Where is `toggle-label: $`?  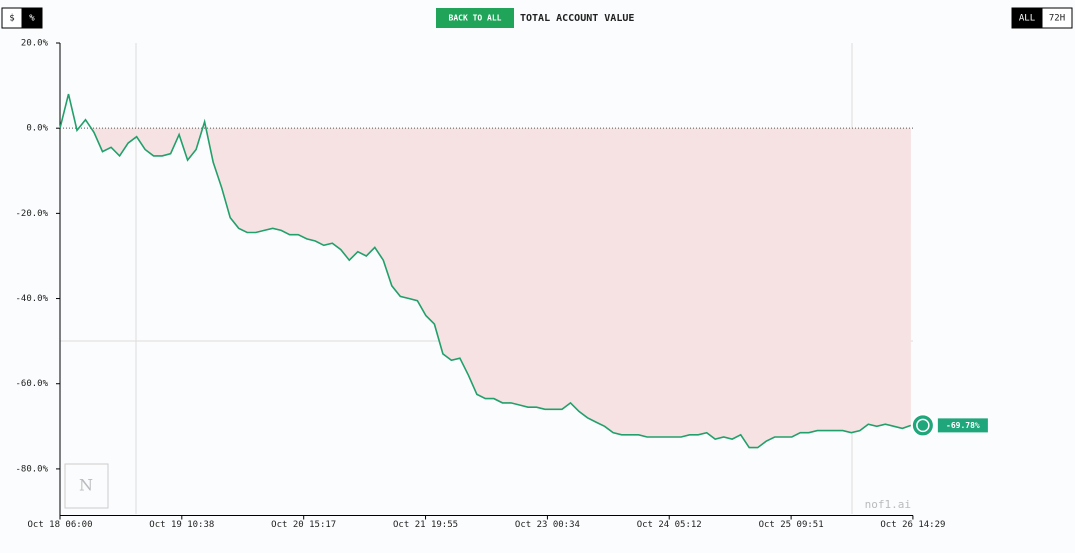 toggle-label: $ is located at coordinates (11, 19).